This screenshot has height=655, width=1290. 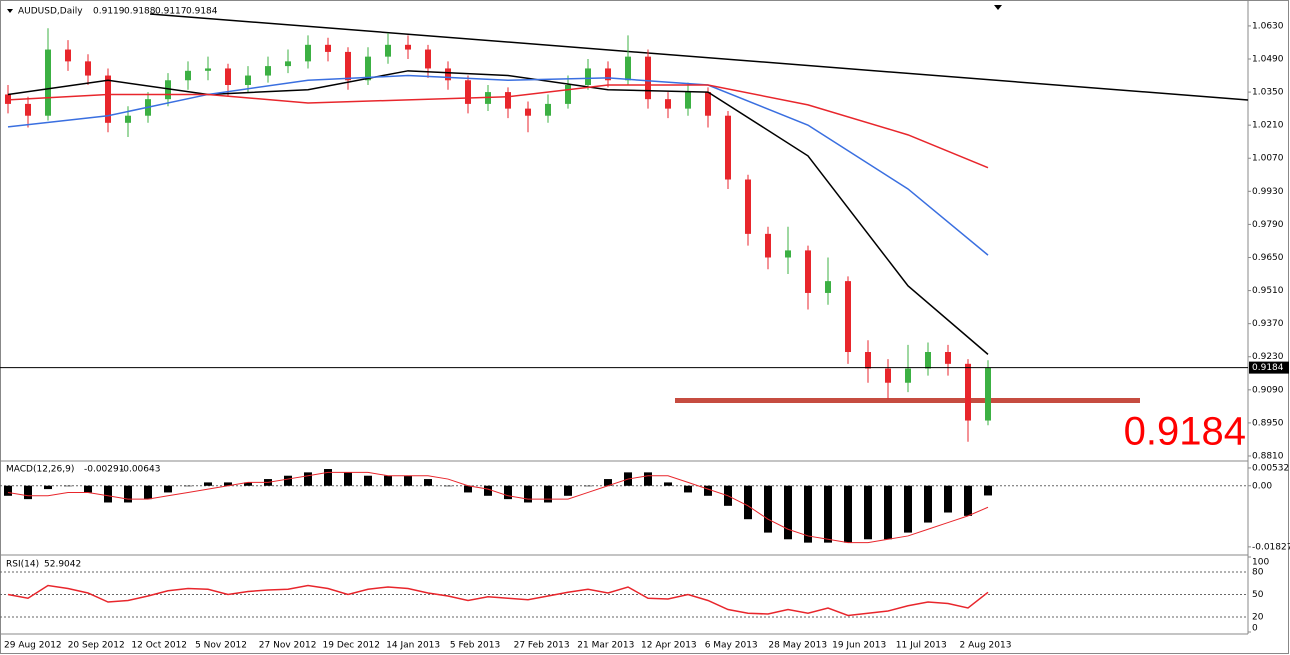 I want to click on x-tick-label: 6 May 2013, so click(x=731, y=646).